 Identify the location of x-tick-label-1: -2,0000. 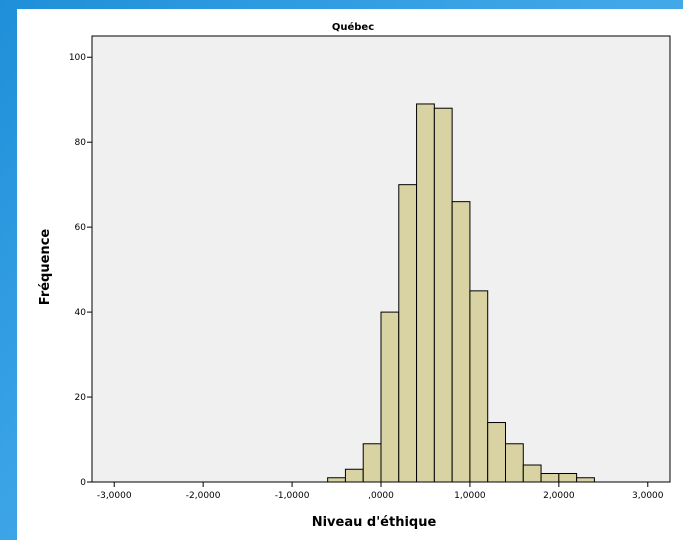
(203, 496).